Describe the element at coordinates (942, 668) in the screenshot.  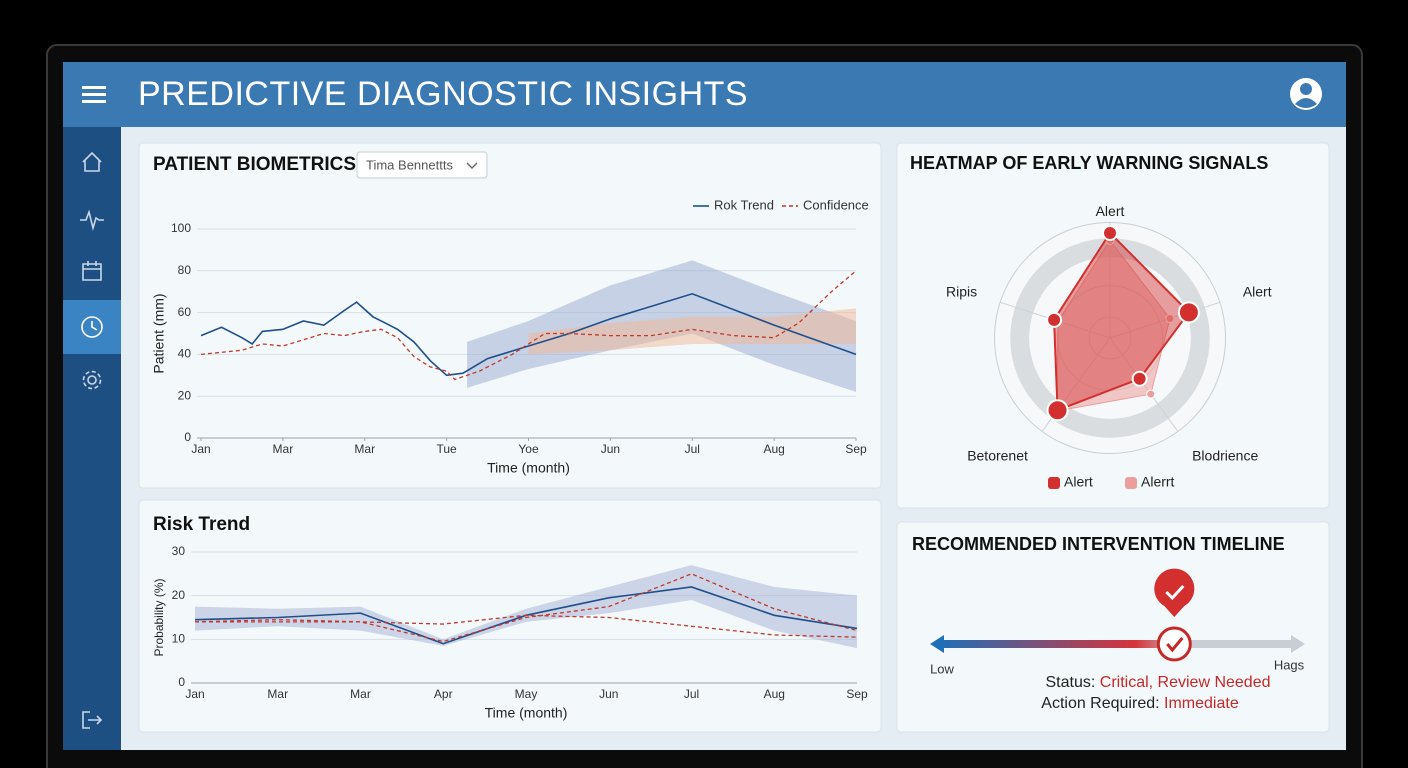
I see `timeline-low: Low` at that location.